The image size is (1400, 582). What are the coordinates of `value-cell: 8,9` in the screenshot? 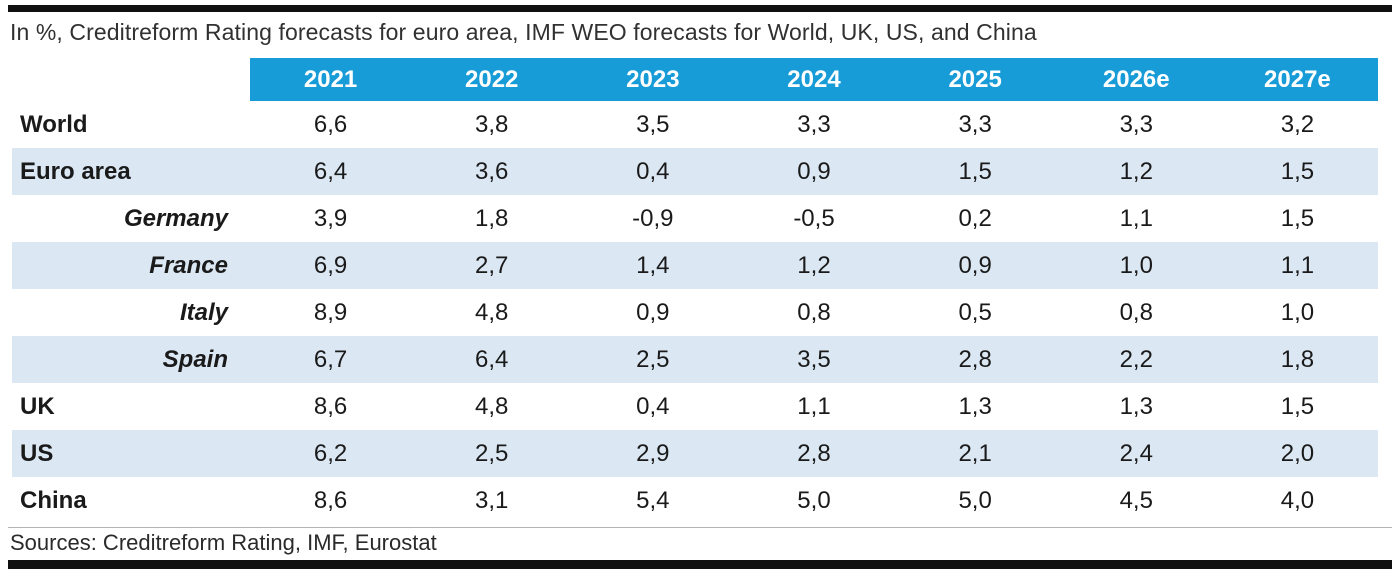 It's located at (330, 312).